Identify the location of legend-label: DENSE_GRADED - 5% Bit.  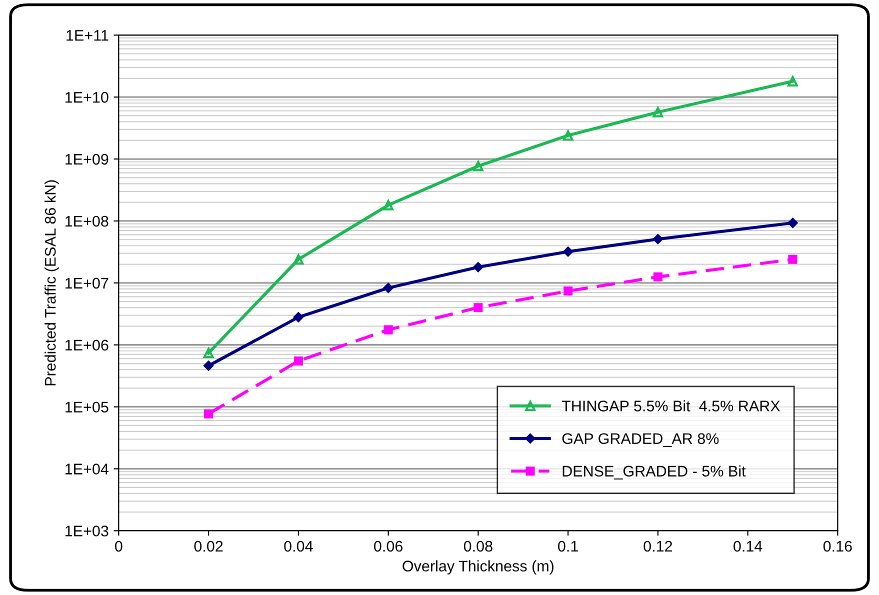
(654, 472).